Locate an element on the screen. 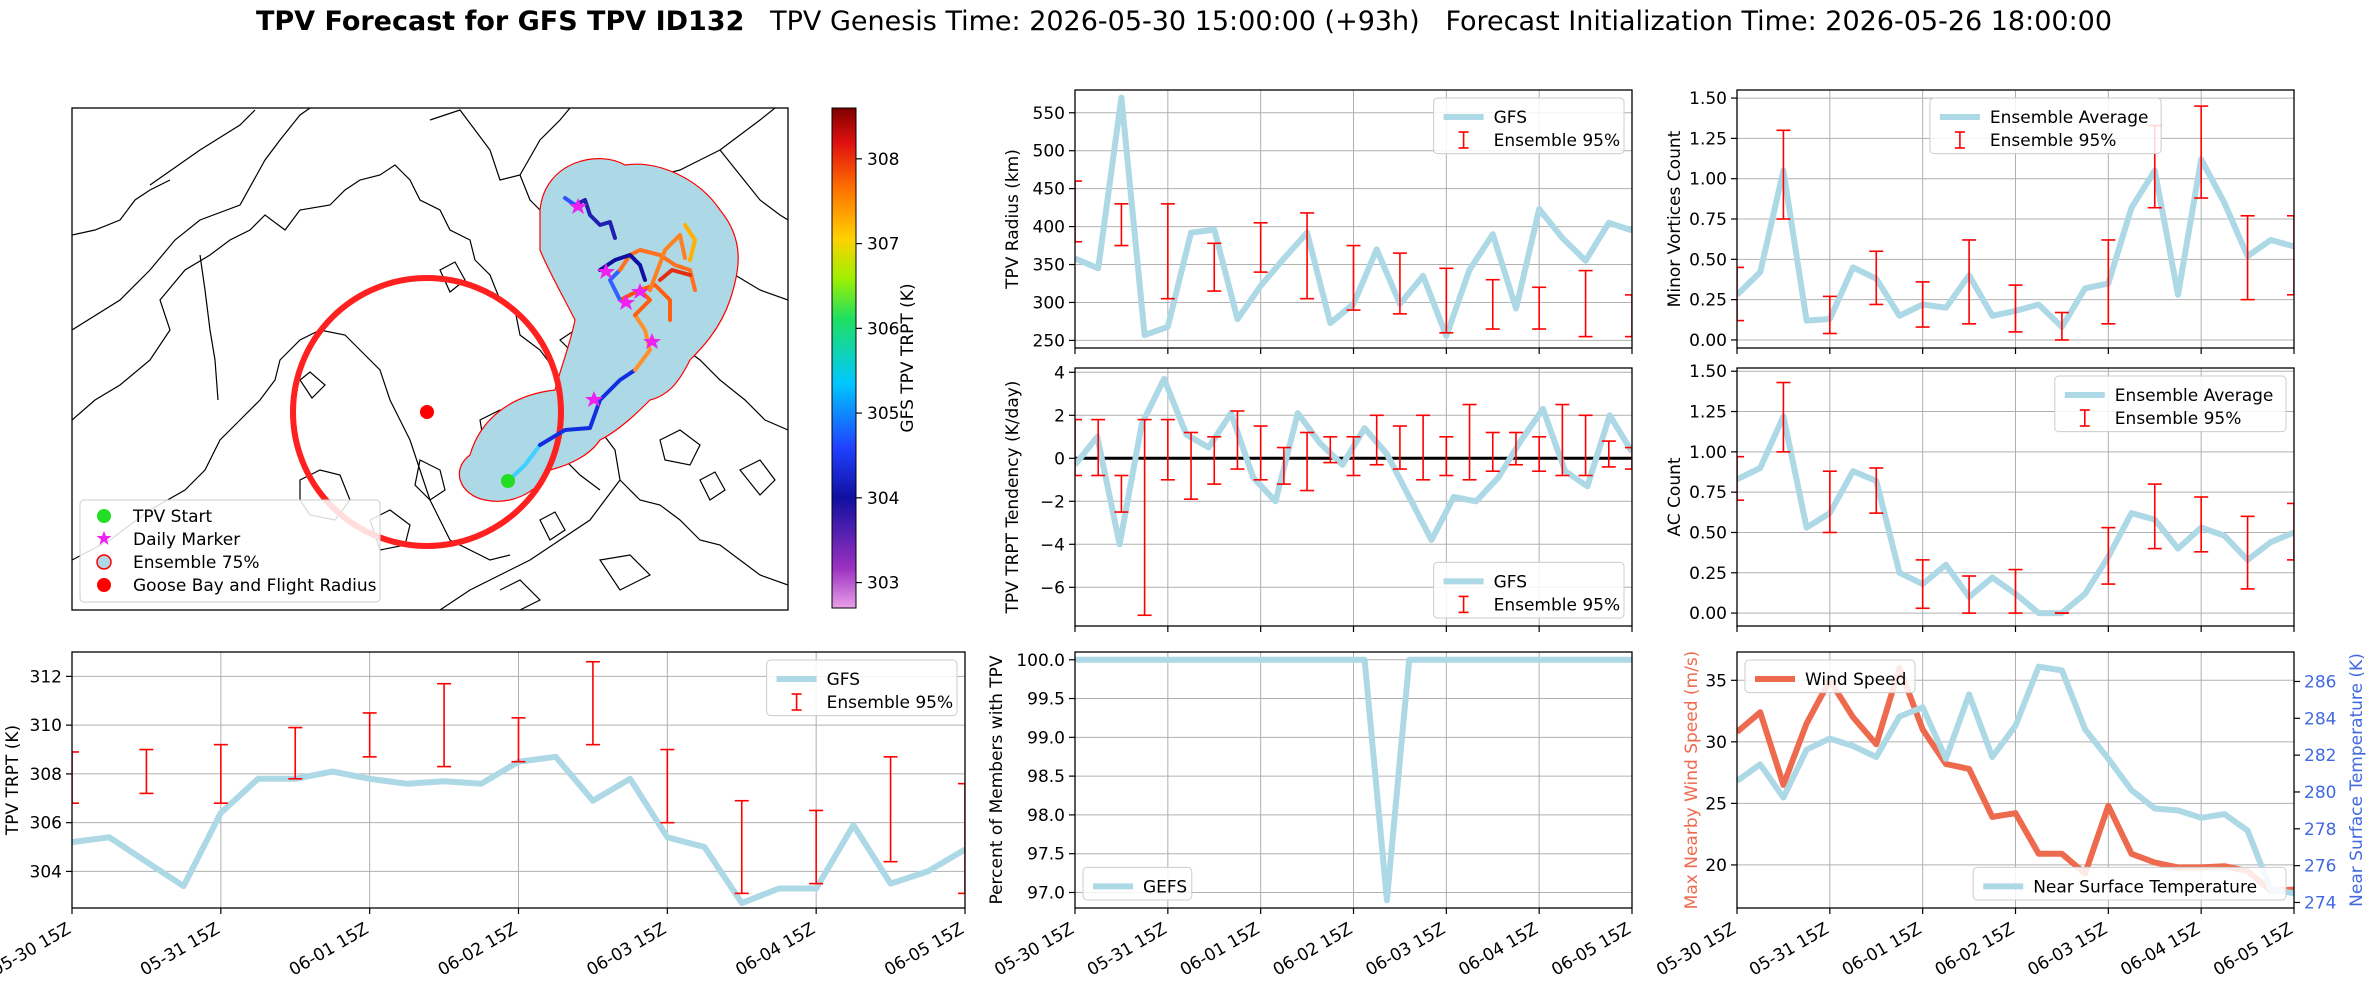 The width and height of the screenshot is (2368, 982). y-tick-label: 0 is located at coordinates (1059, 459).